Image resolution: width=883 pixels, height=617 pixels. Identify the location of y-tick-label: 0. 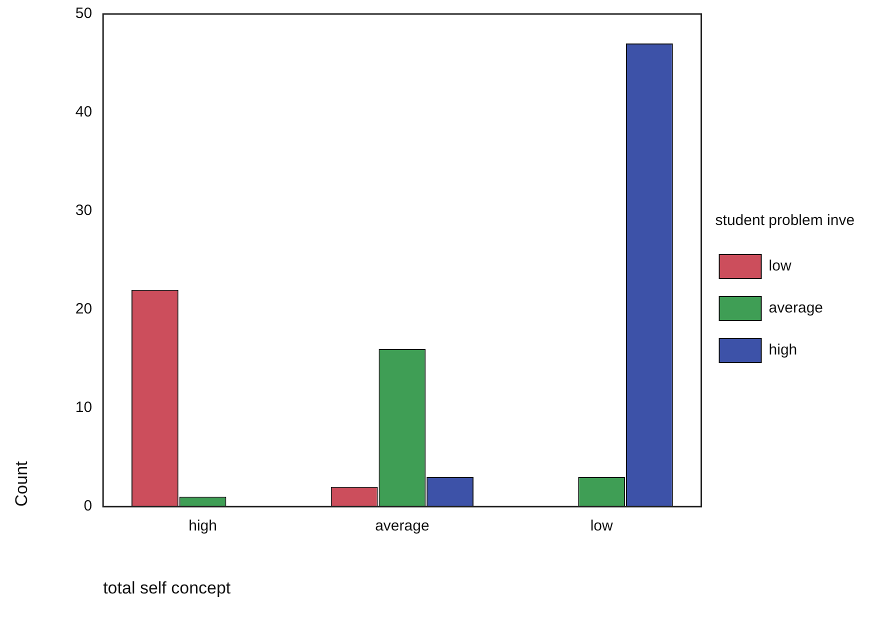
(88, 506).